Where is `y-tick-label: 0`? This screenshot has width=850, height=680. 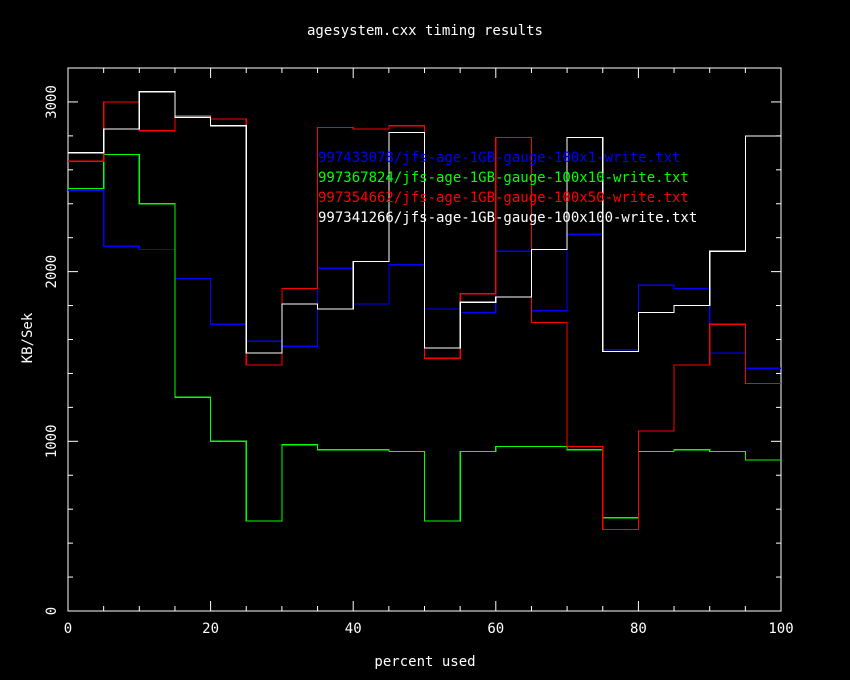
y-tick-label: 0 is located at coordinates (52, 611).